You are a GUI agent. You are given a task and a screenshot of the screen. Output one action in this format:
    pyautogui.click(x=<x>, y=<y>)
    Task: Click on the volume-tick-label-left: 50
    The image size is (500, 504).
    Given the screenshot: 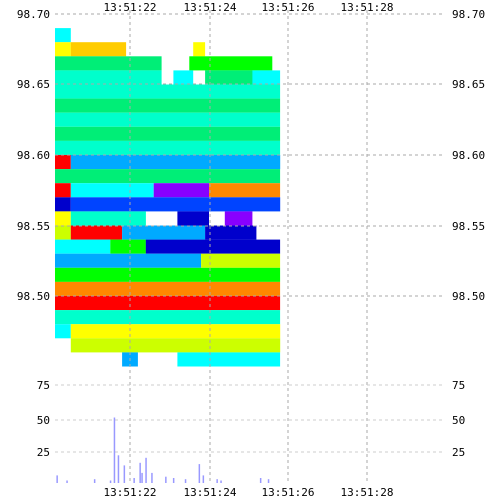 What is the action you would take?
    pyautogui.click(x=43, y=420)
    